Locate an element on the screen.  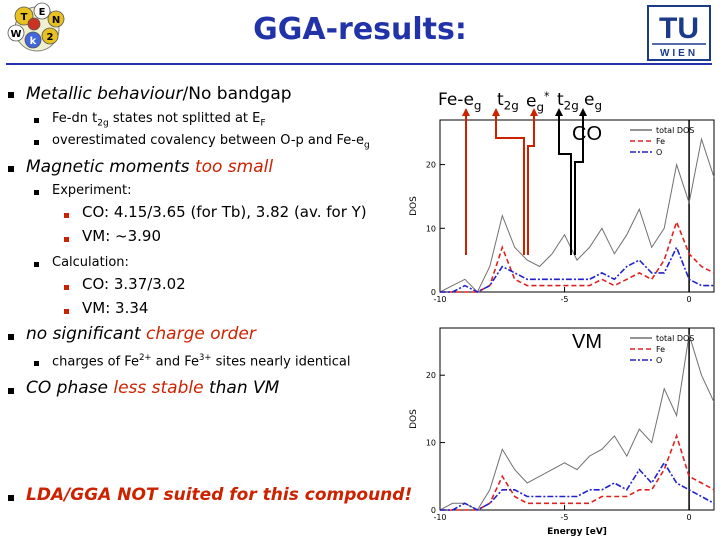
logo-letter: N is located at coordinates (56, 20).